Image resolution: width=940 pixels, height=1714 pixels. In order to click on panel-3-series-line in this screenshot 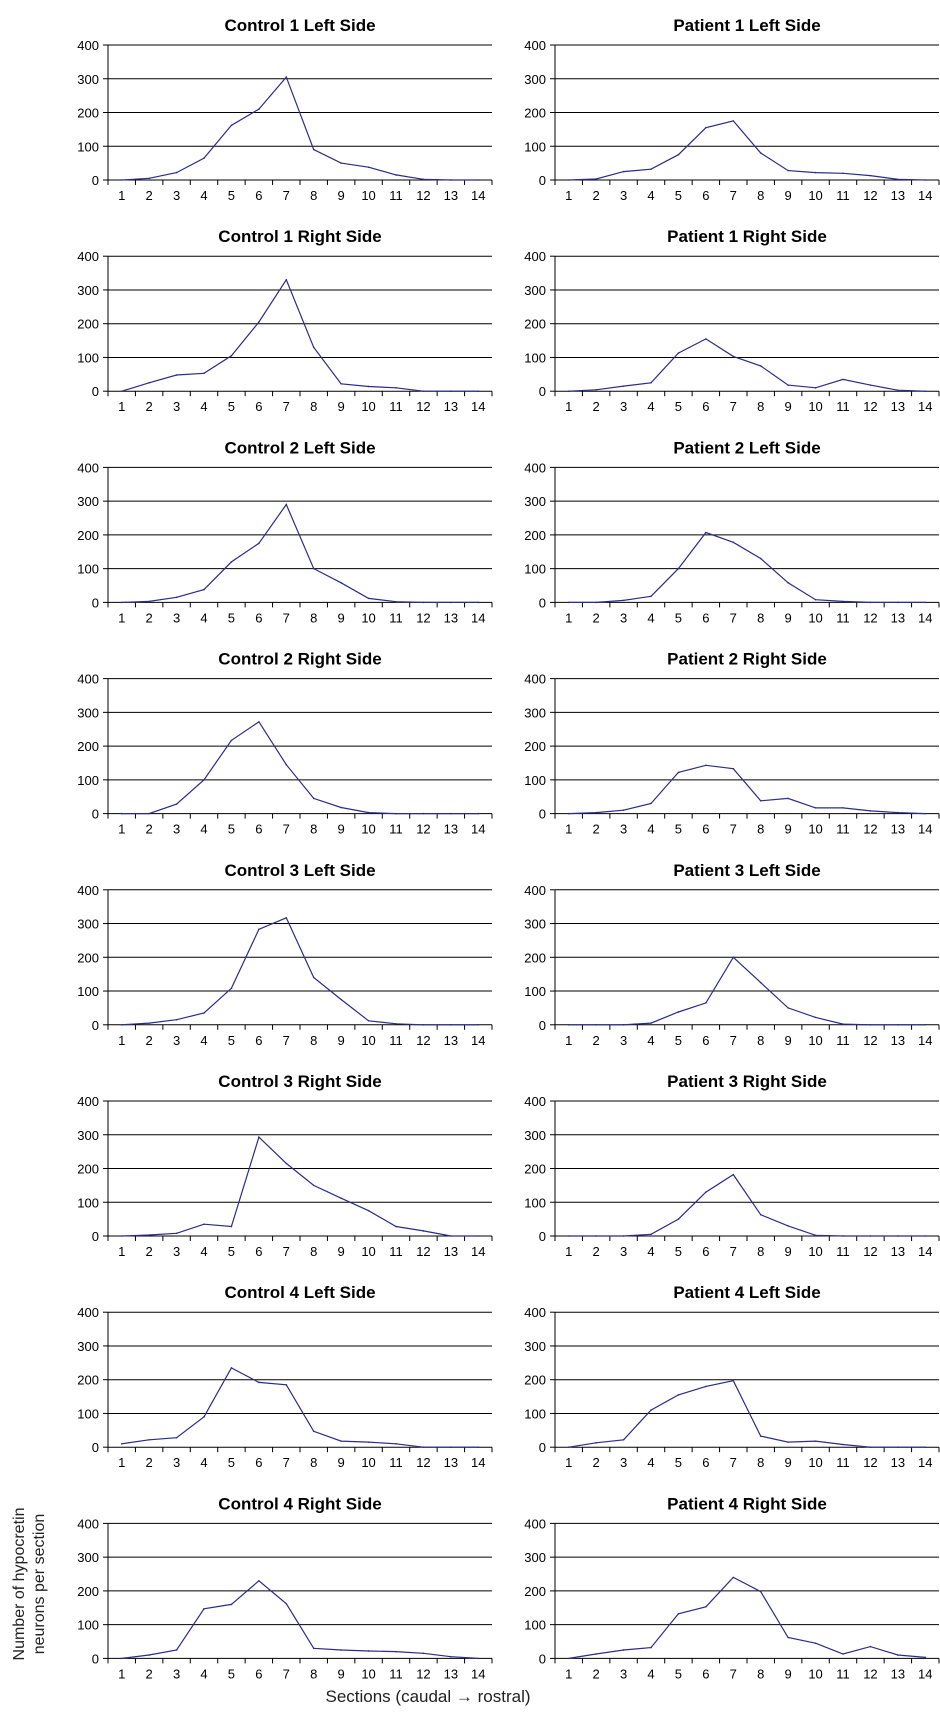, I will do `click(300, 335)`.